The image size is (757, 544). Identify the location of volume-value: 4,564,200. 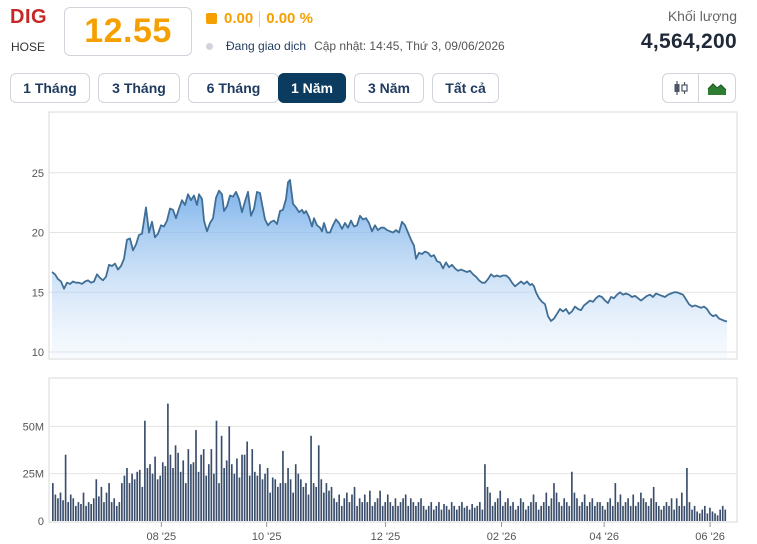
(688, 41).